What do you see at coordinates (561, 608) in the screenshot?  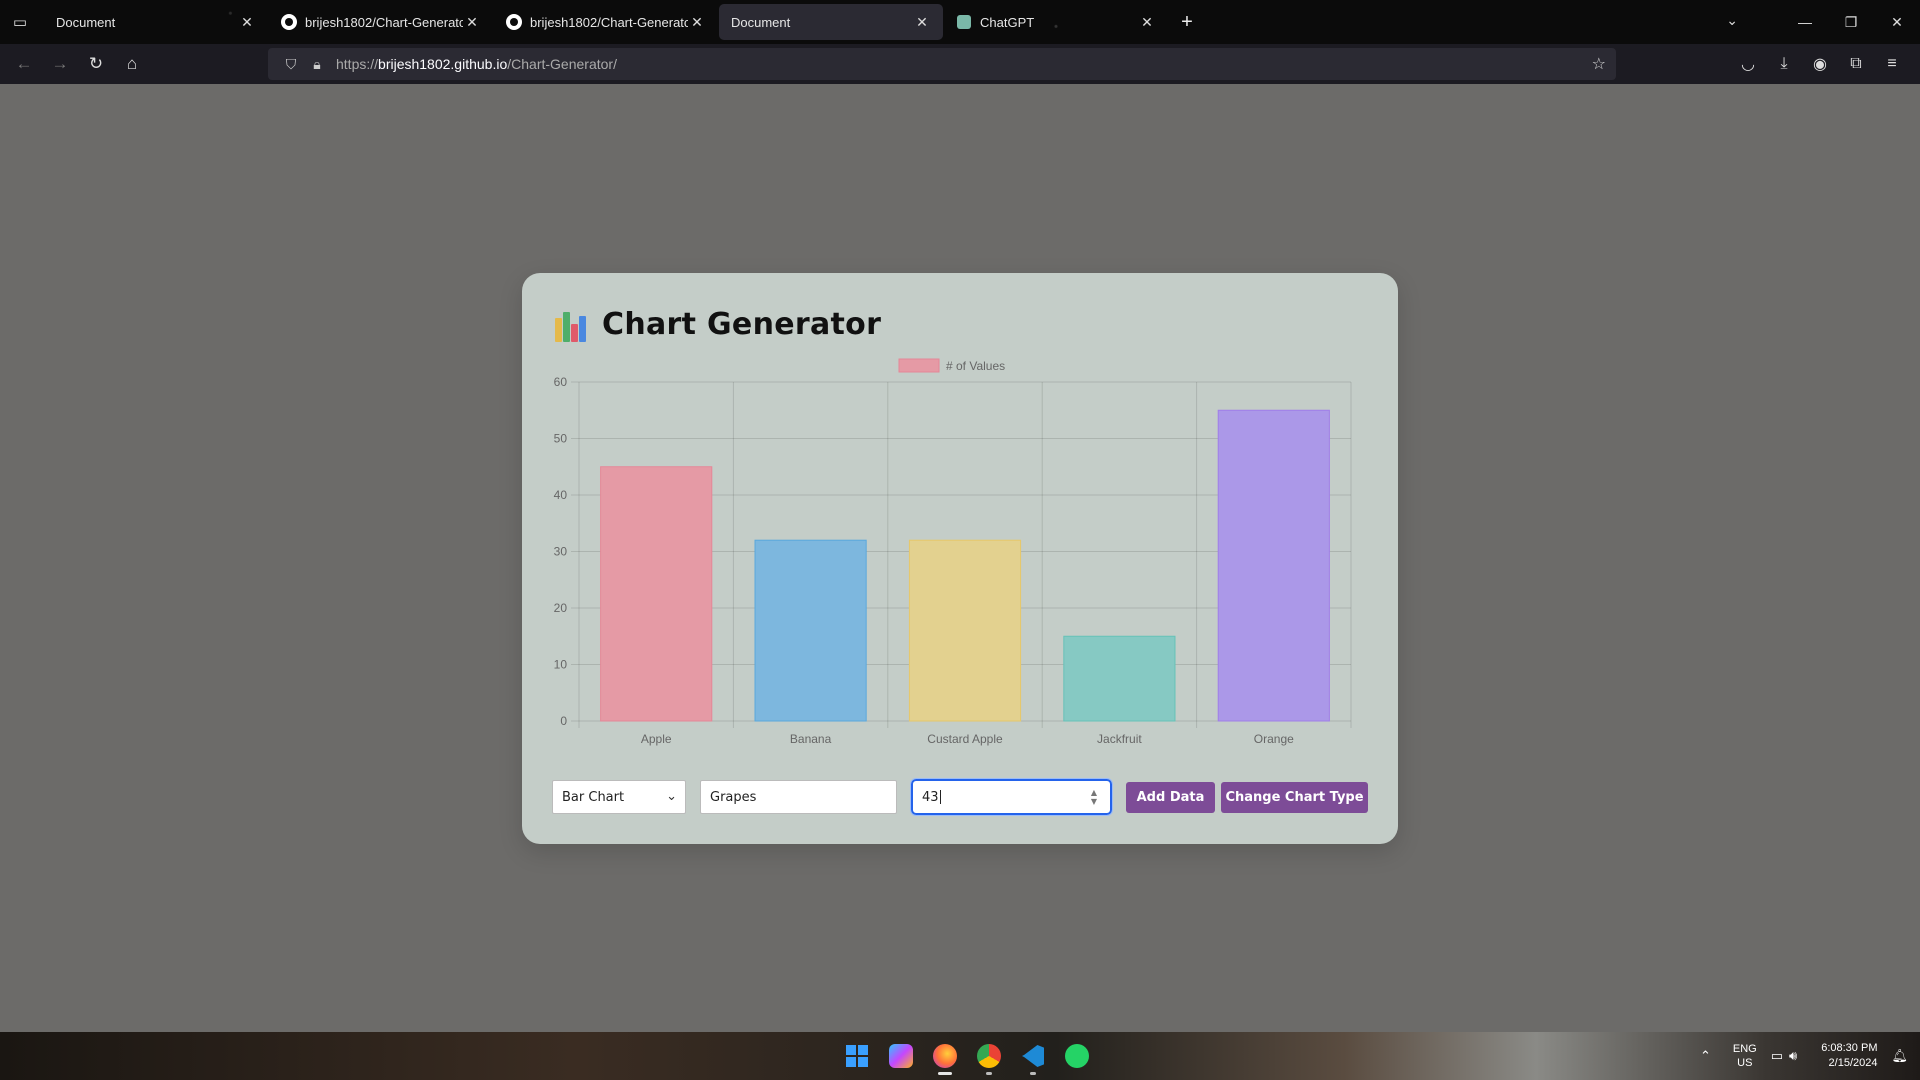 I see `y-tick-label: 20` at bounding box center [561, 608].